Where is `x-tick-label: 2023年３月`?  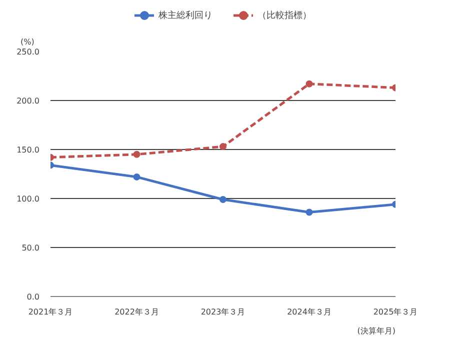 x-tick-label: 2023年３月 is located at coordinates (223, 312).